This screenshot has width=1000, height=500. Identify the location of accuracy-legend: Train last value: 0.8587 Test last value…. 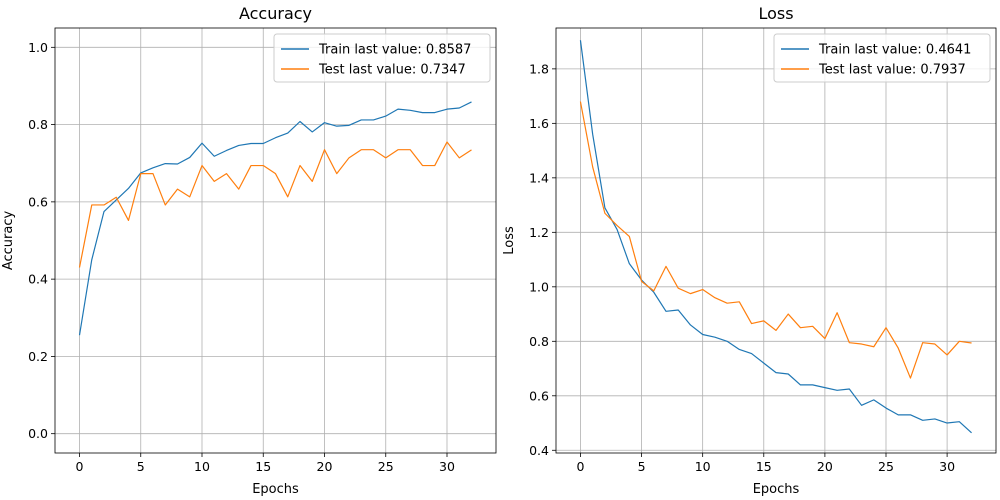
(382, 58).